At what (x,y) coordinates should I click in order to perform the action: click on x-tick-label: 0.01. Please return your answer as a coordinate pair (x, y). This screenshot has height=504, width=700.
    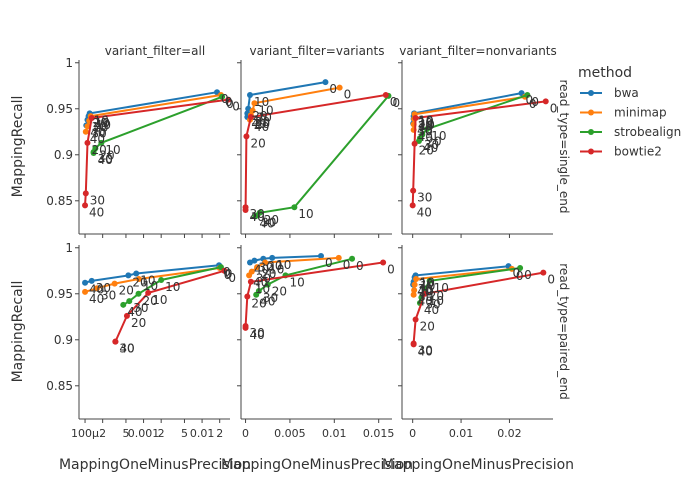
    Looking at the image, I should click on (461, 433).